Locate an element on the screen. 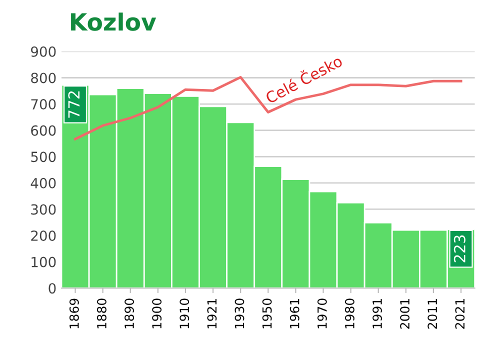 This screenshot has height=343, width=492. x-tick-label: 1950 is located at coordinates (267, 313).